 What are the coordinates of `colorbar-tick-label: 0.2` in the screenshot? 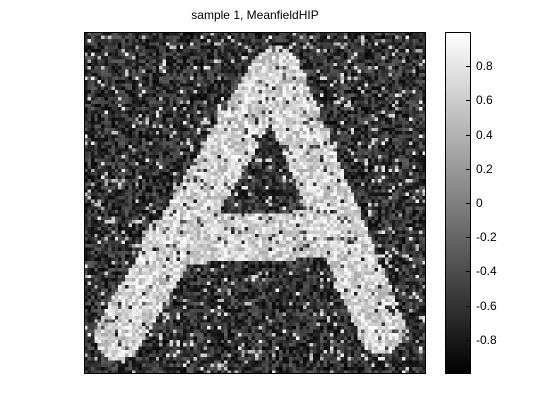 It's located at (484, 169).